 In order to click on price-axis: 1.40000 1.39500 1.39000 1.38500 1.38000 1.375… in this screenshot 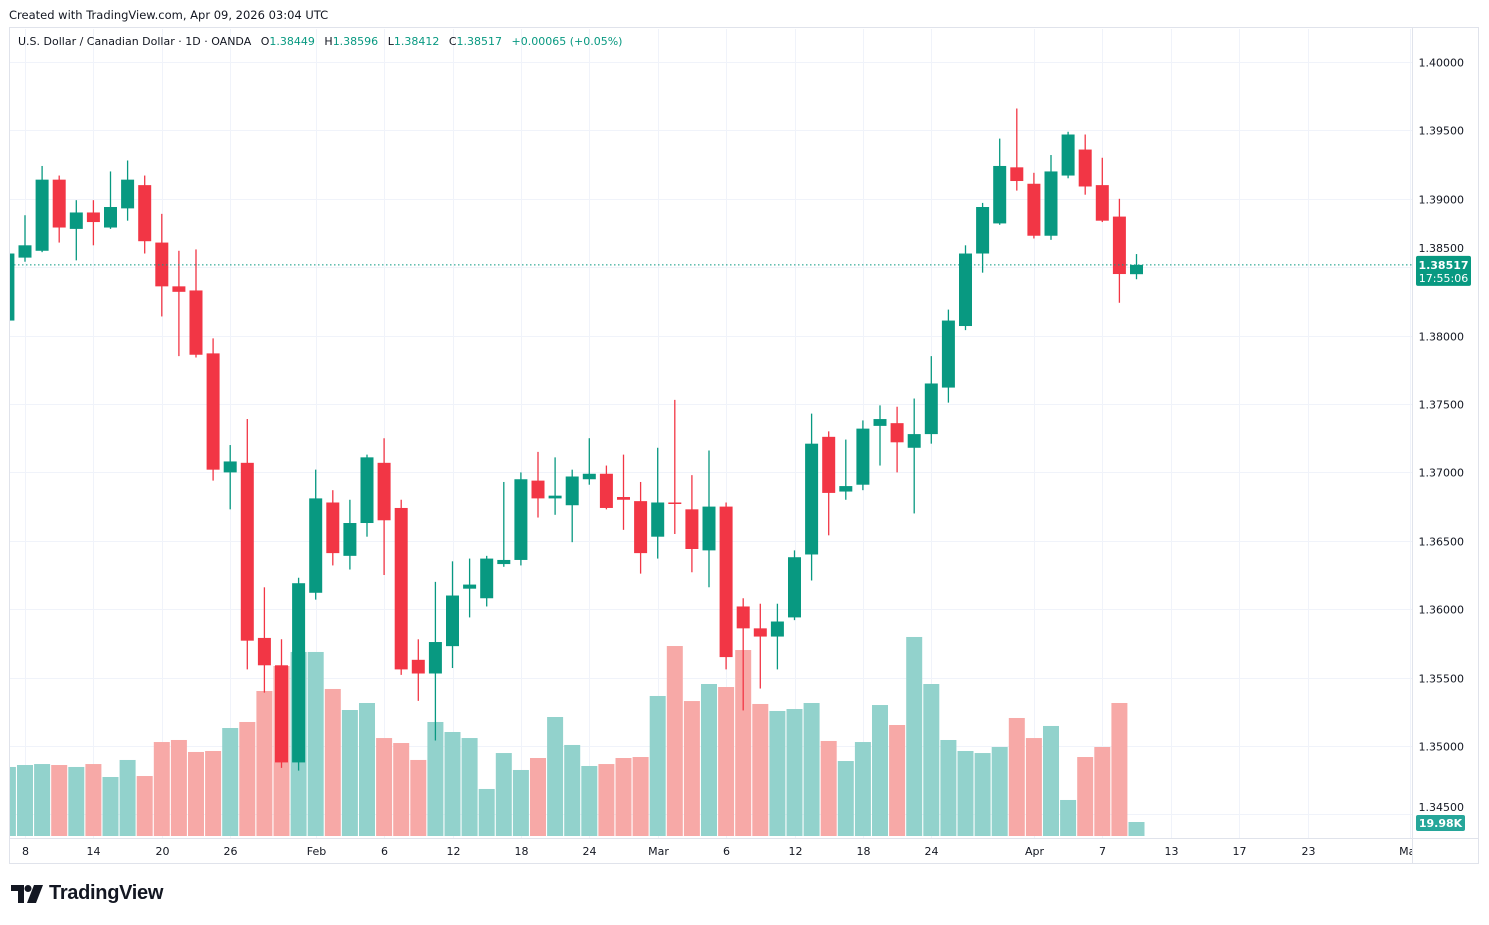, I will do `click(1442, 435)`.